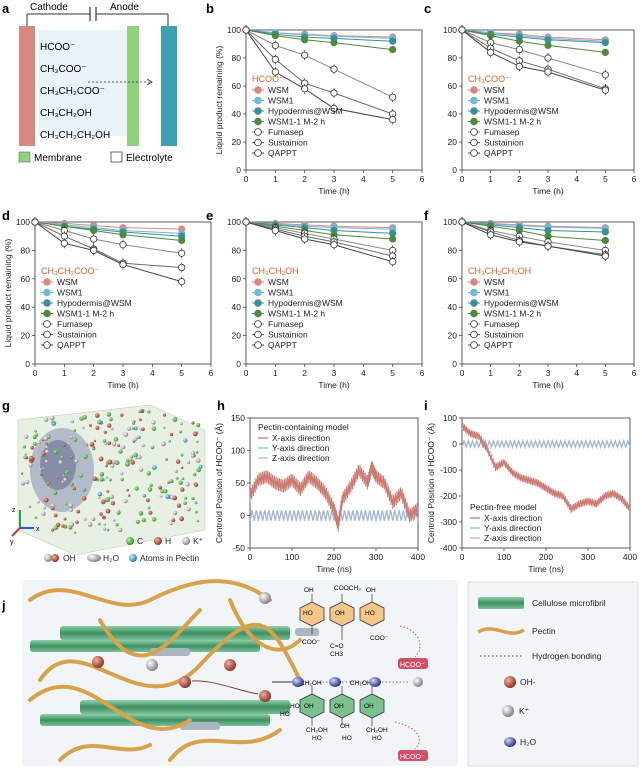  What do you see at coordinates (26, 250) in the screenshot?
I see `y-tick-label: 80` at bounding box center [26, 250].